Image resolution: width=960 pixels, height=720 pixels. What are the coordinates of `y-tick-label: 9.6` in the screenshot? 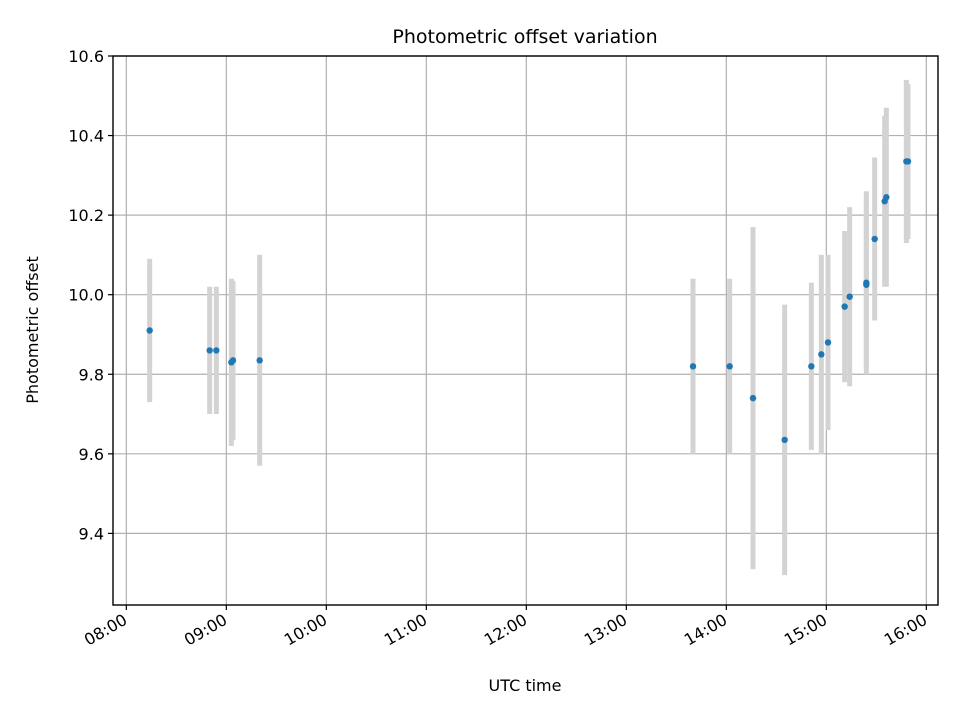 It's located at (91, 454).